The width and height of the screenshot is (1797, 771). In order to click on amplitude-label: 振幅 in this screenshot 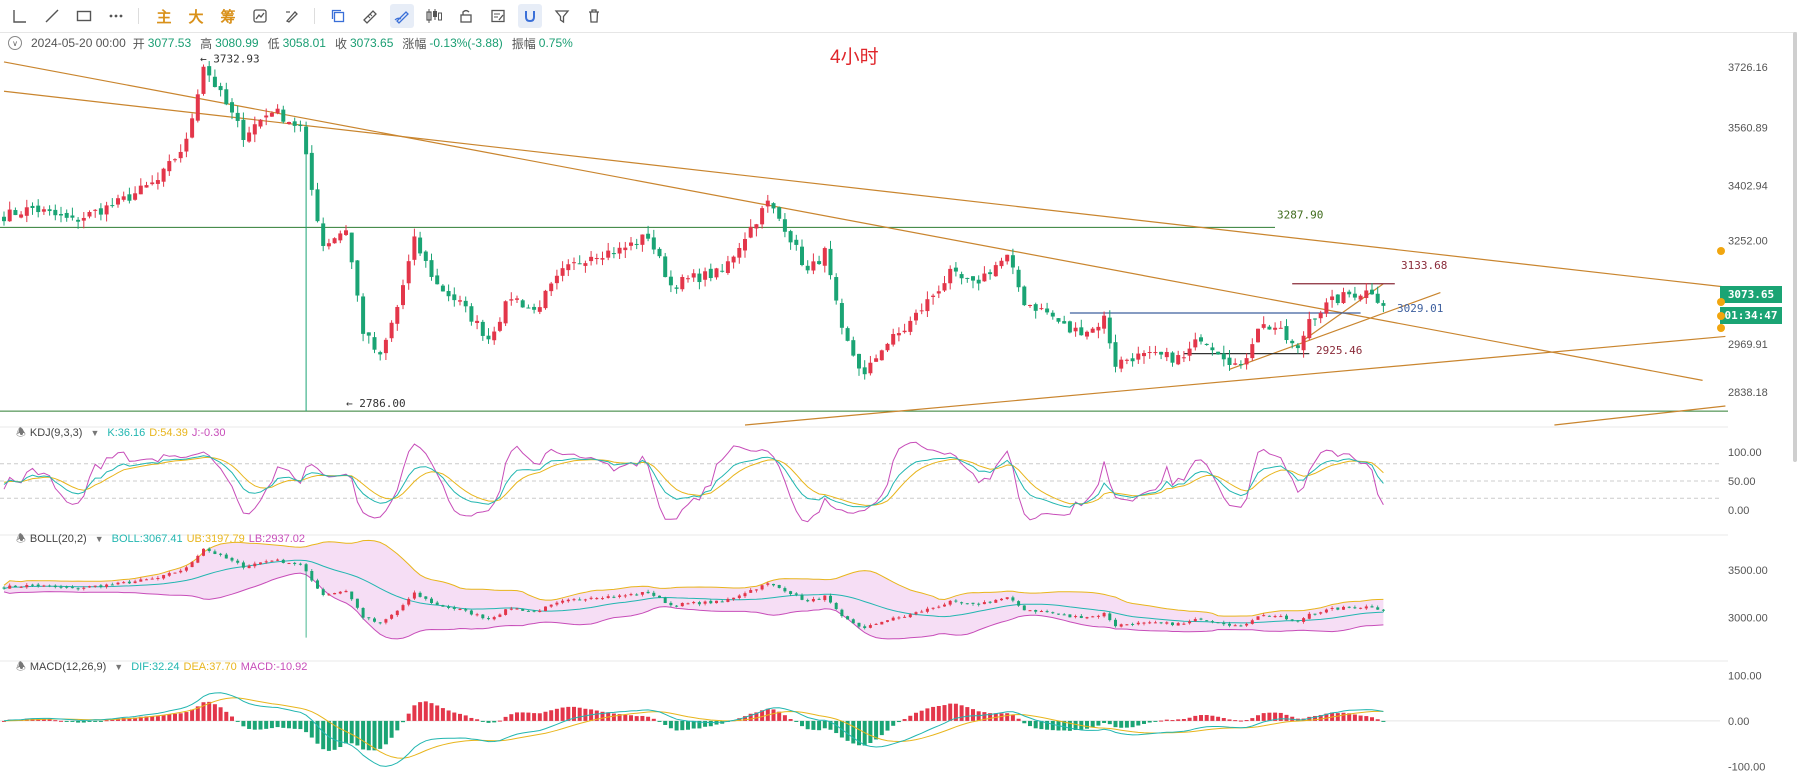, I will do `click(523, 43)`.